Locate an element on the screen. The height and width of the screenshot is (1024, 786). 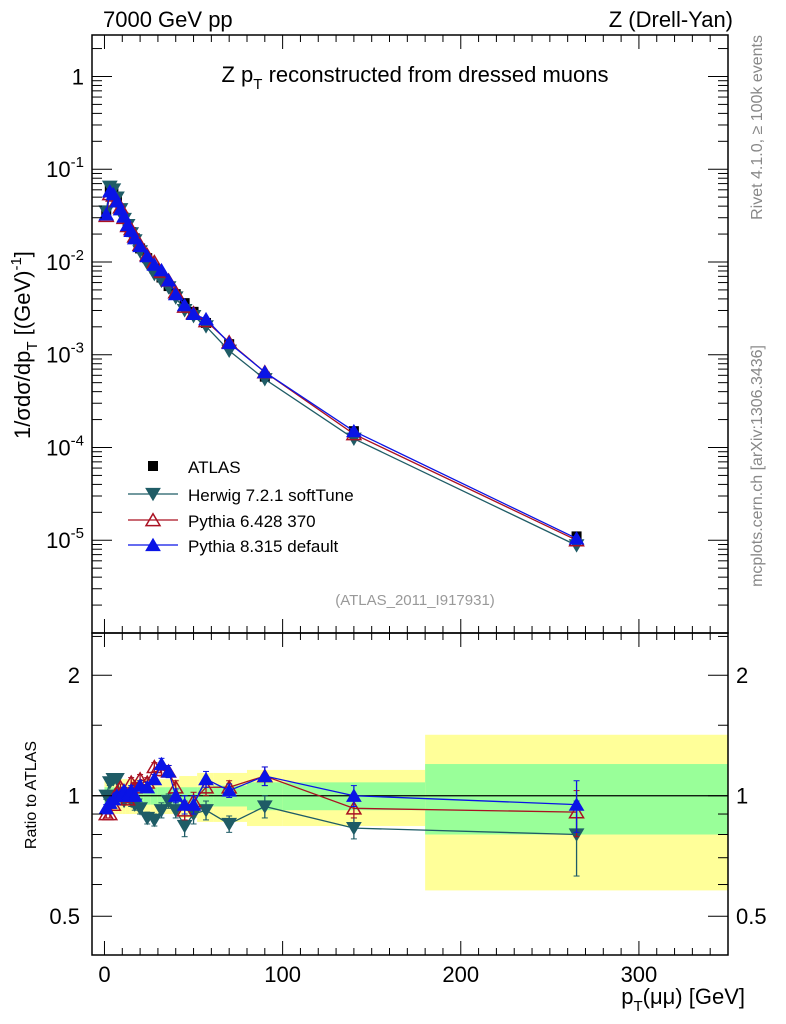
y-tick-label: 10⁻⁴ is located at coordinates (65, 446).